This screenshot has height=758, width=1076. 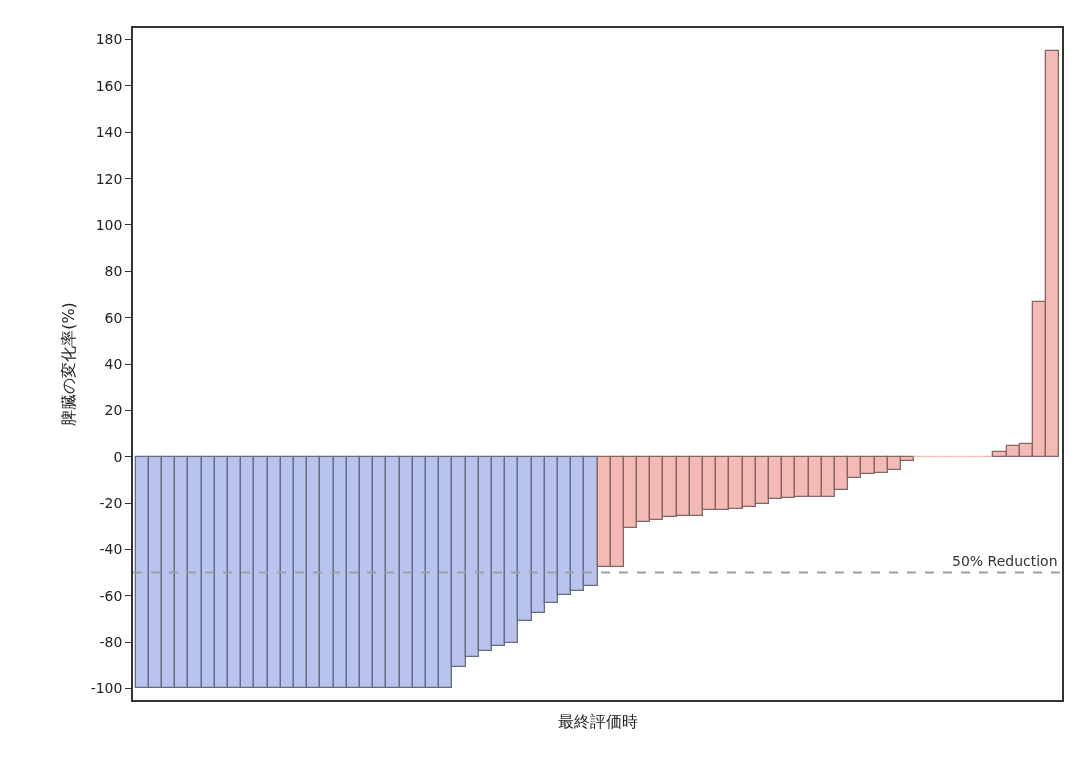 I want to click on y-tick-label: 60, so click(x=113, y=317).